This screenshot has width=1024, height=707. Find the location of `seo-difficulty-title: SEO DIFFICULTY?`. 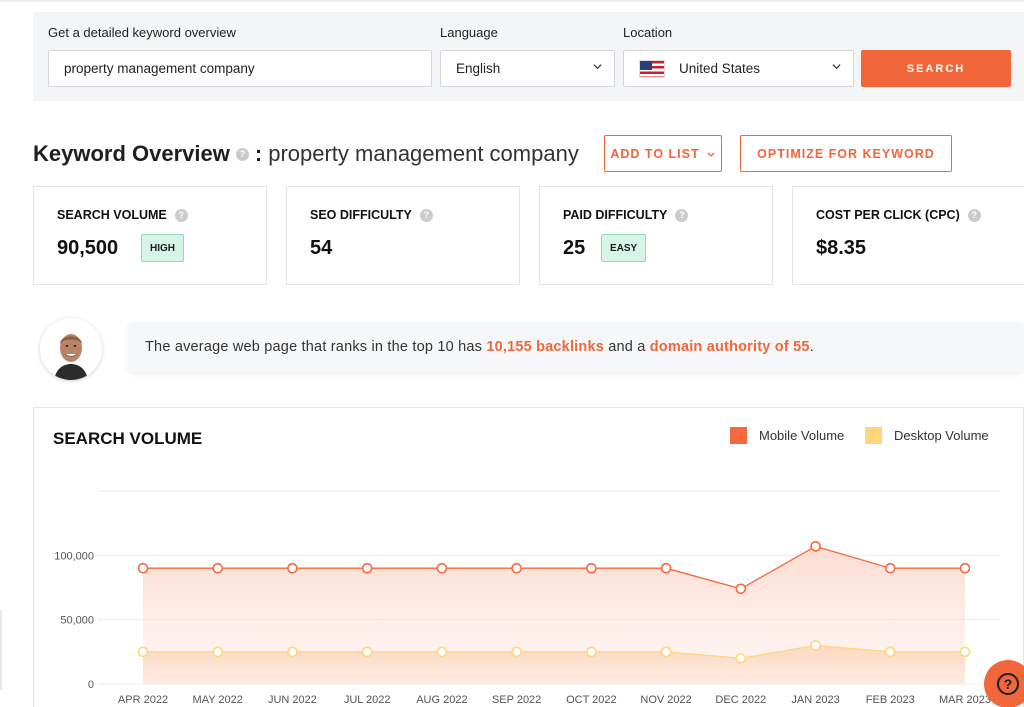

seo-difficulty-title: SEO DIFFICULTY? is located at coordinates (371, 215).